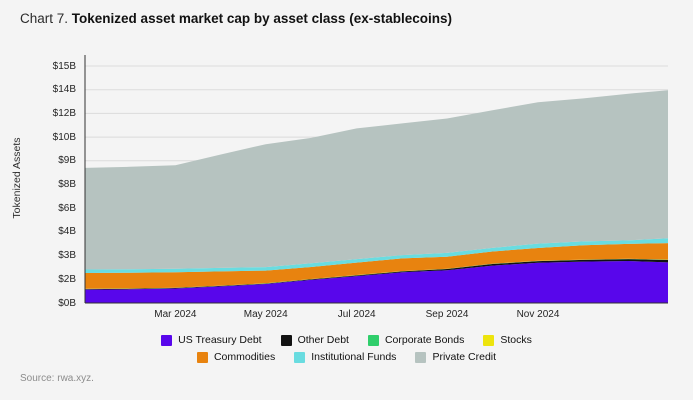  I want to click on legend-label: US Treasury Debt, so click(220, 340).